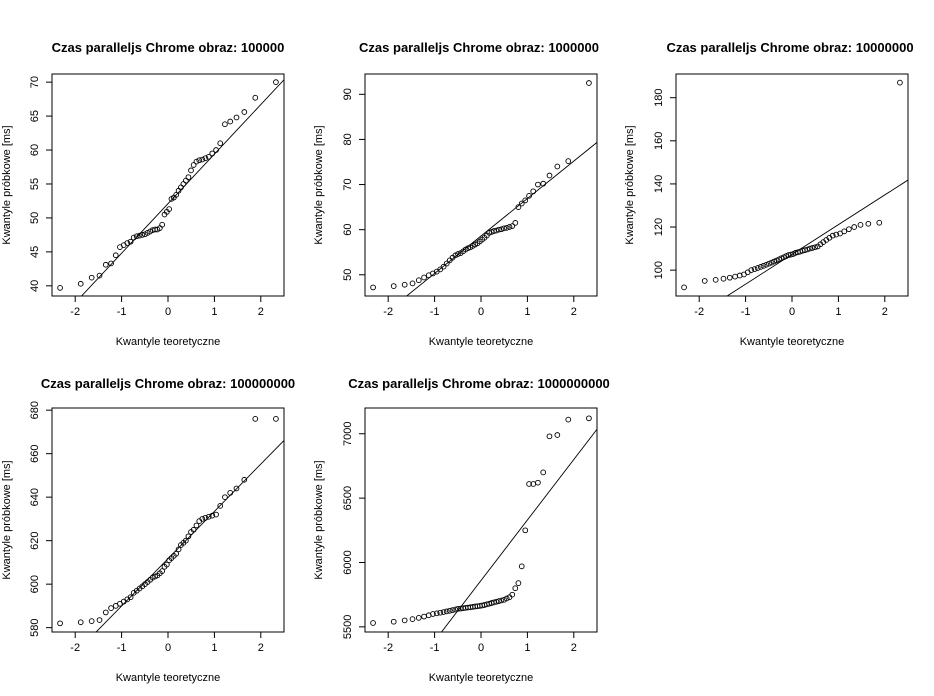 The width and height of the screenshot is (934, 696). What do you see at coordinates (35, 627) in the screenshot?
I see `y-tick-label: 580` at bounding box center [35, 627].